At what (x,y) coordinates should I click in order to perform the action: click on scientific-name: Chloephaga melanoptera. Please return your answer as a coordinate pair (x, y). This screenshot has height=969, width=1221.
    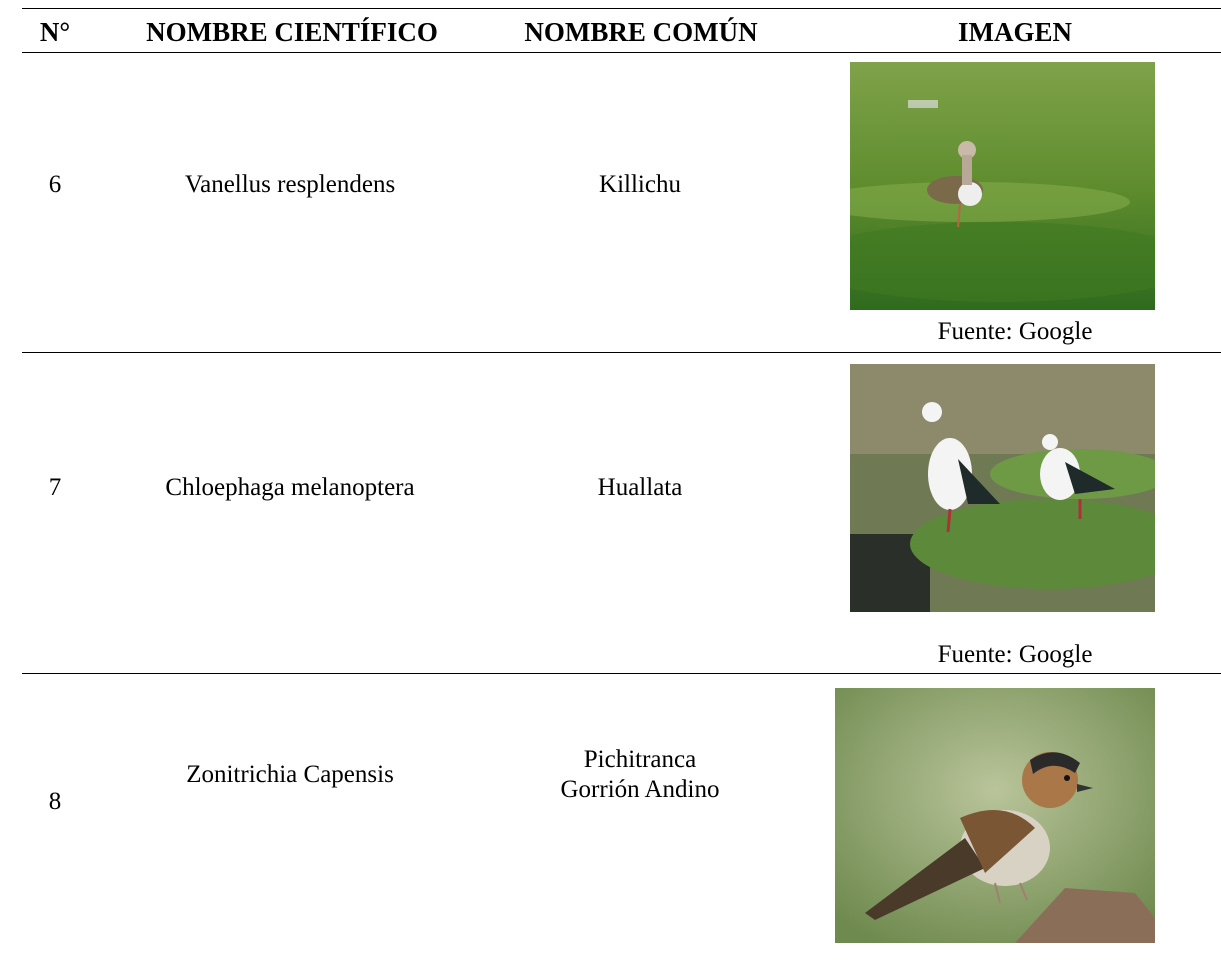
    Looking at the image, I should click on (290, 487).